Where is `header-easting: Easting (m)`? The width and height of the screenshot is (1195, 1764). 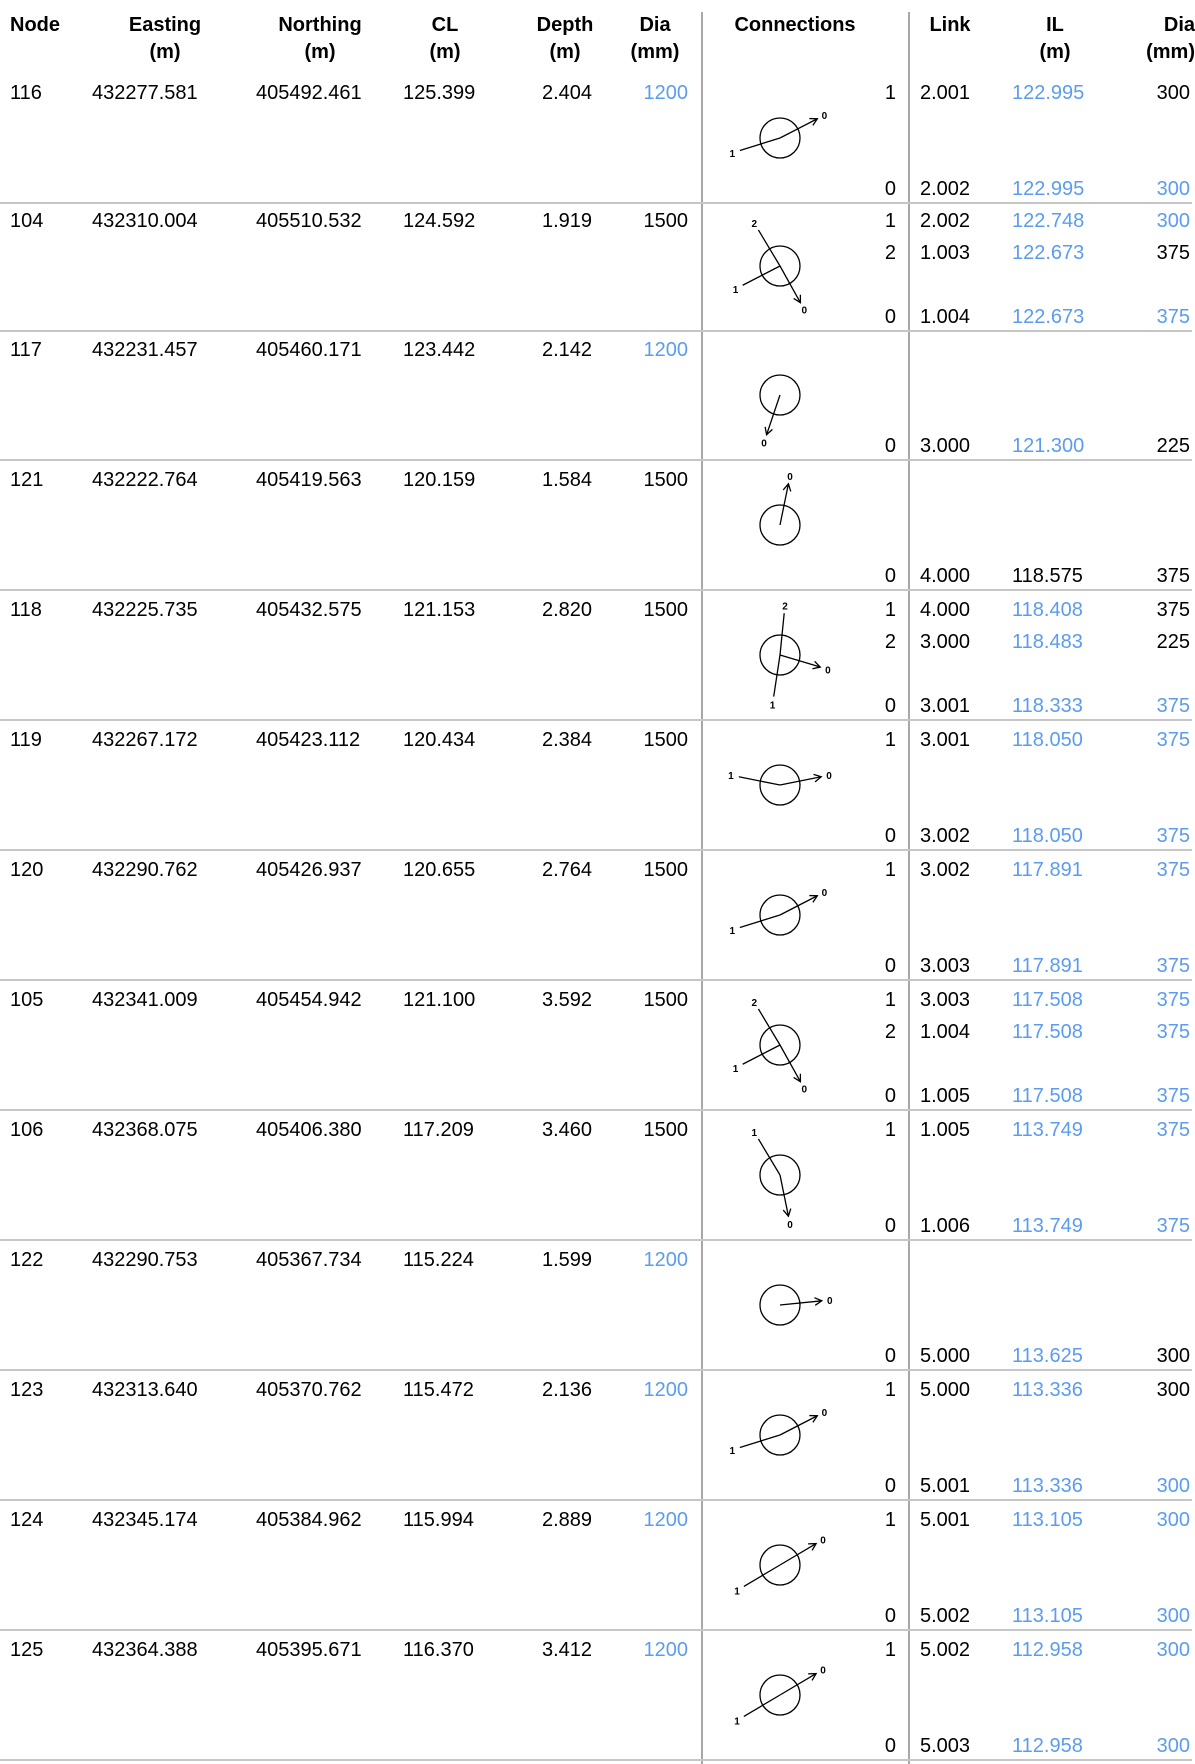
header-easting: Easting (m) is located at coordinates (165, 39).